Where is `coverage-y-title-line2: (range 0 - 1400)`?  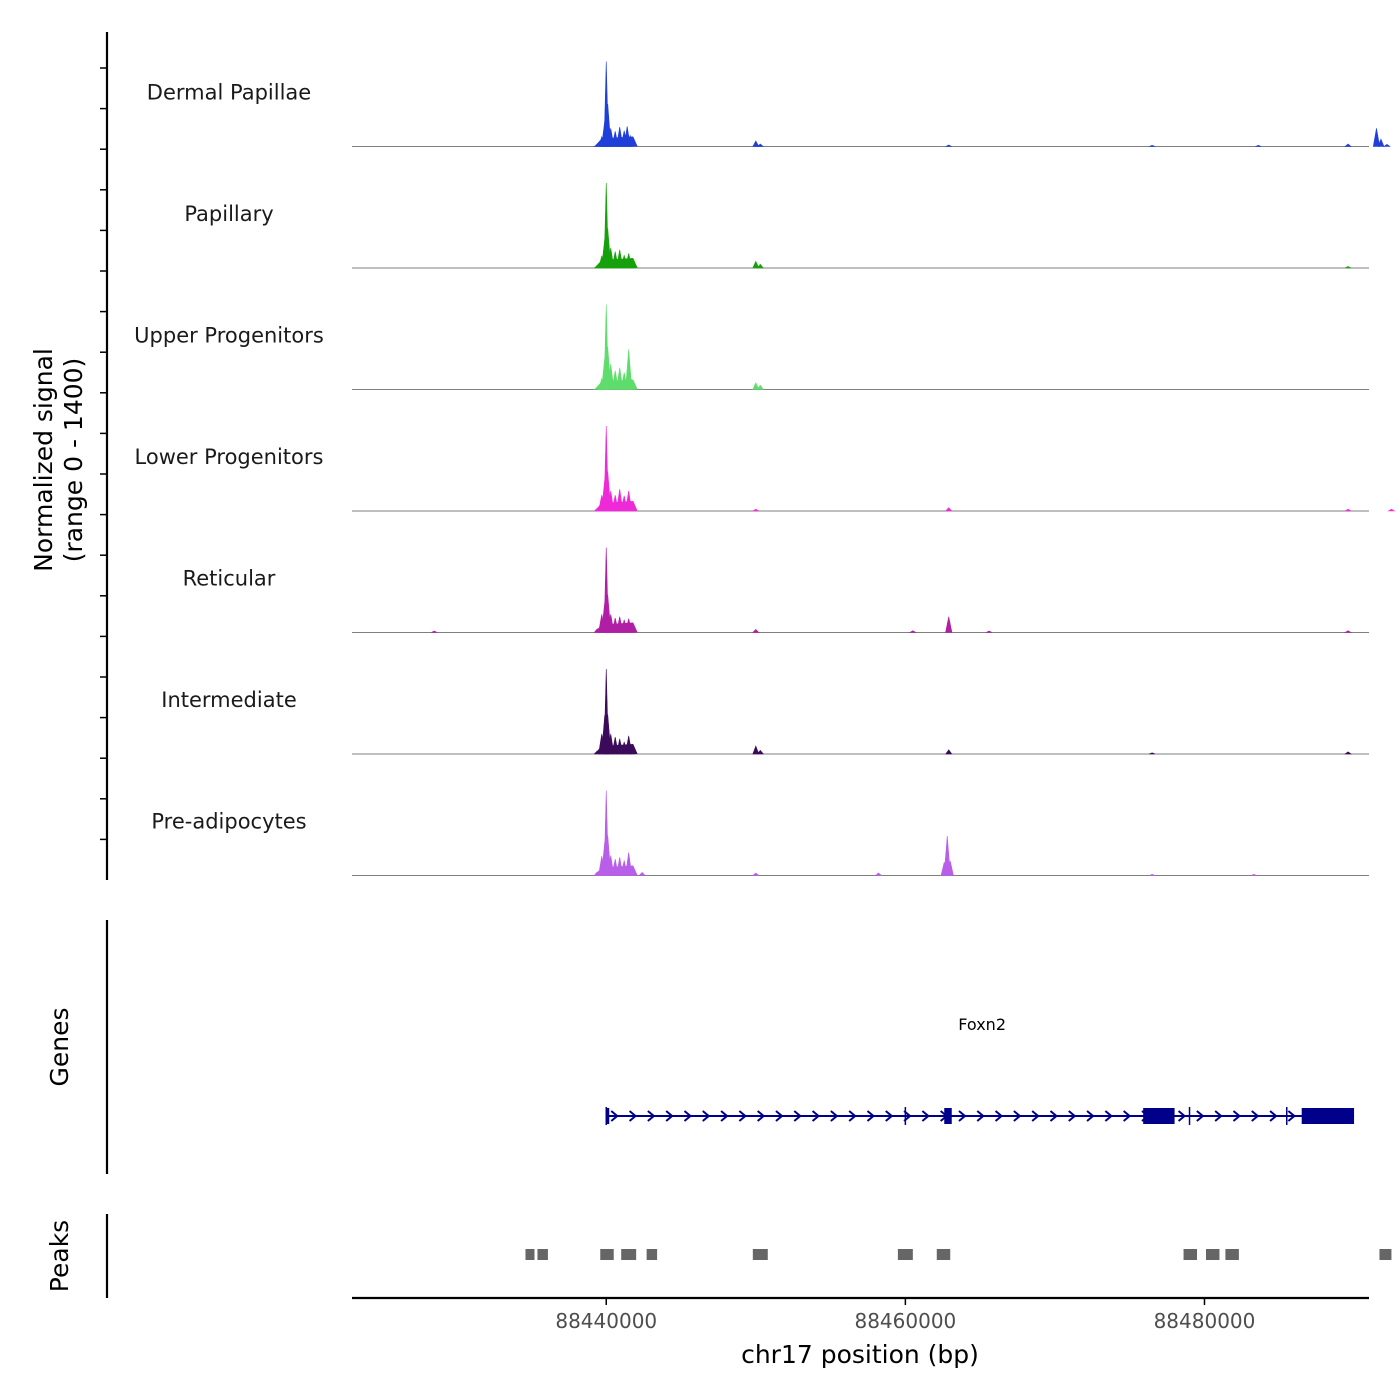 coverage-y-title-line2: (range 0 - 1400) is located at coordinates (73, 460).